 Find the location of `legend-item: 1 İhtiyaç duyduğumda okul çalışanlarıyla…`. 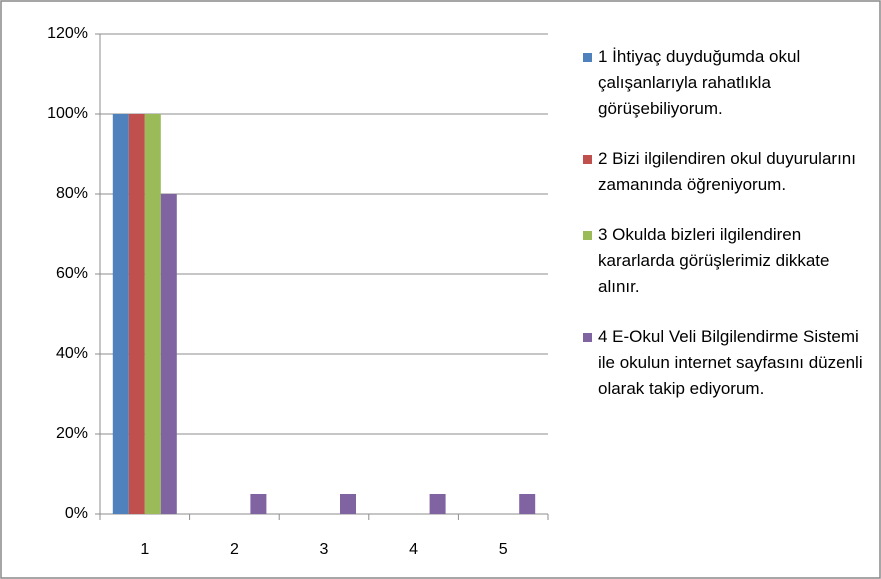

legend-item: 1 İhtiyaç duyduğumda okul çalışanlarıyla… is located at coordinates (725, 83).